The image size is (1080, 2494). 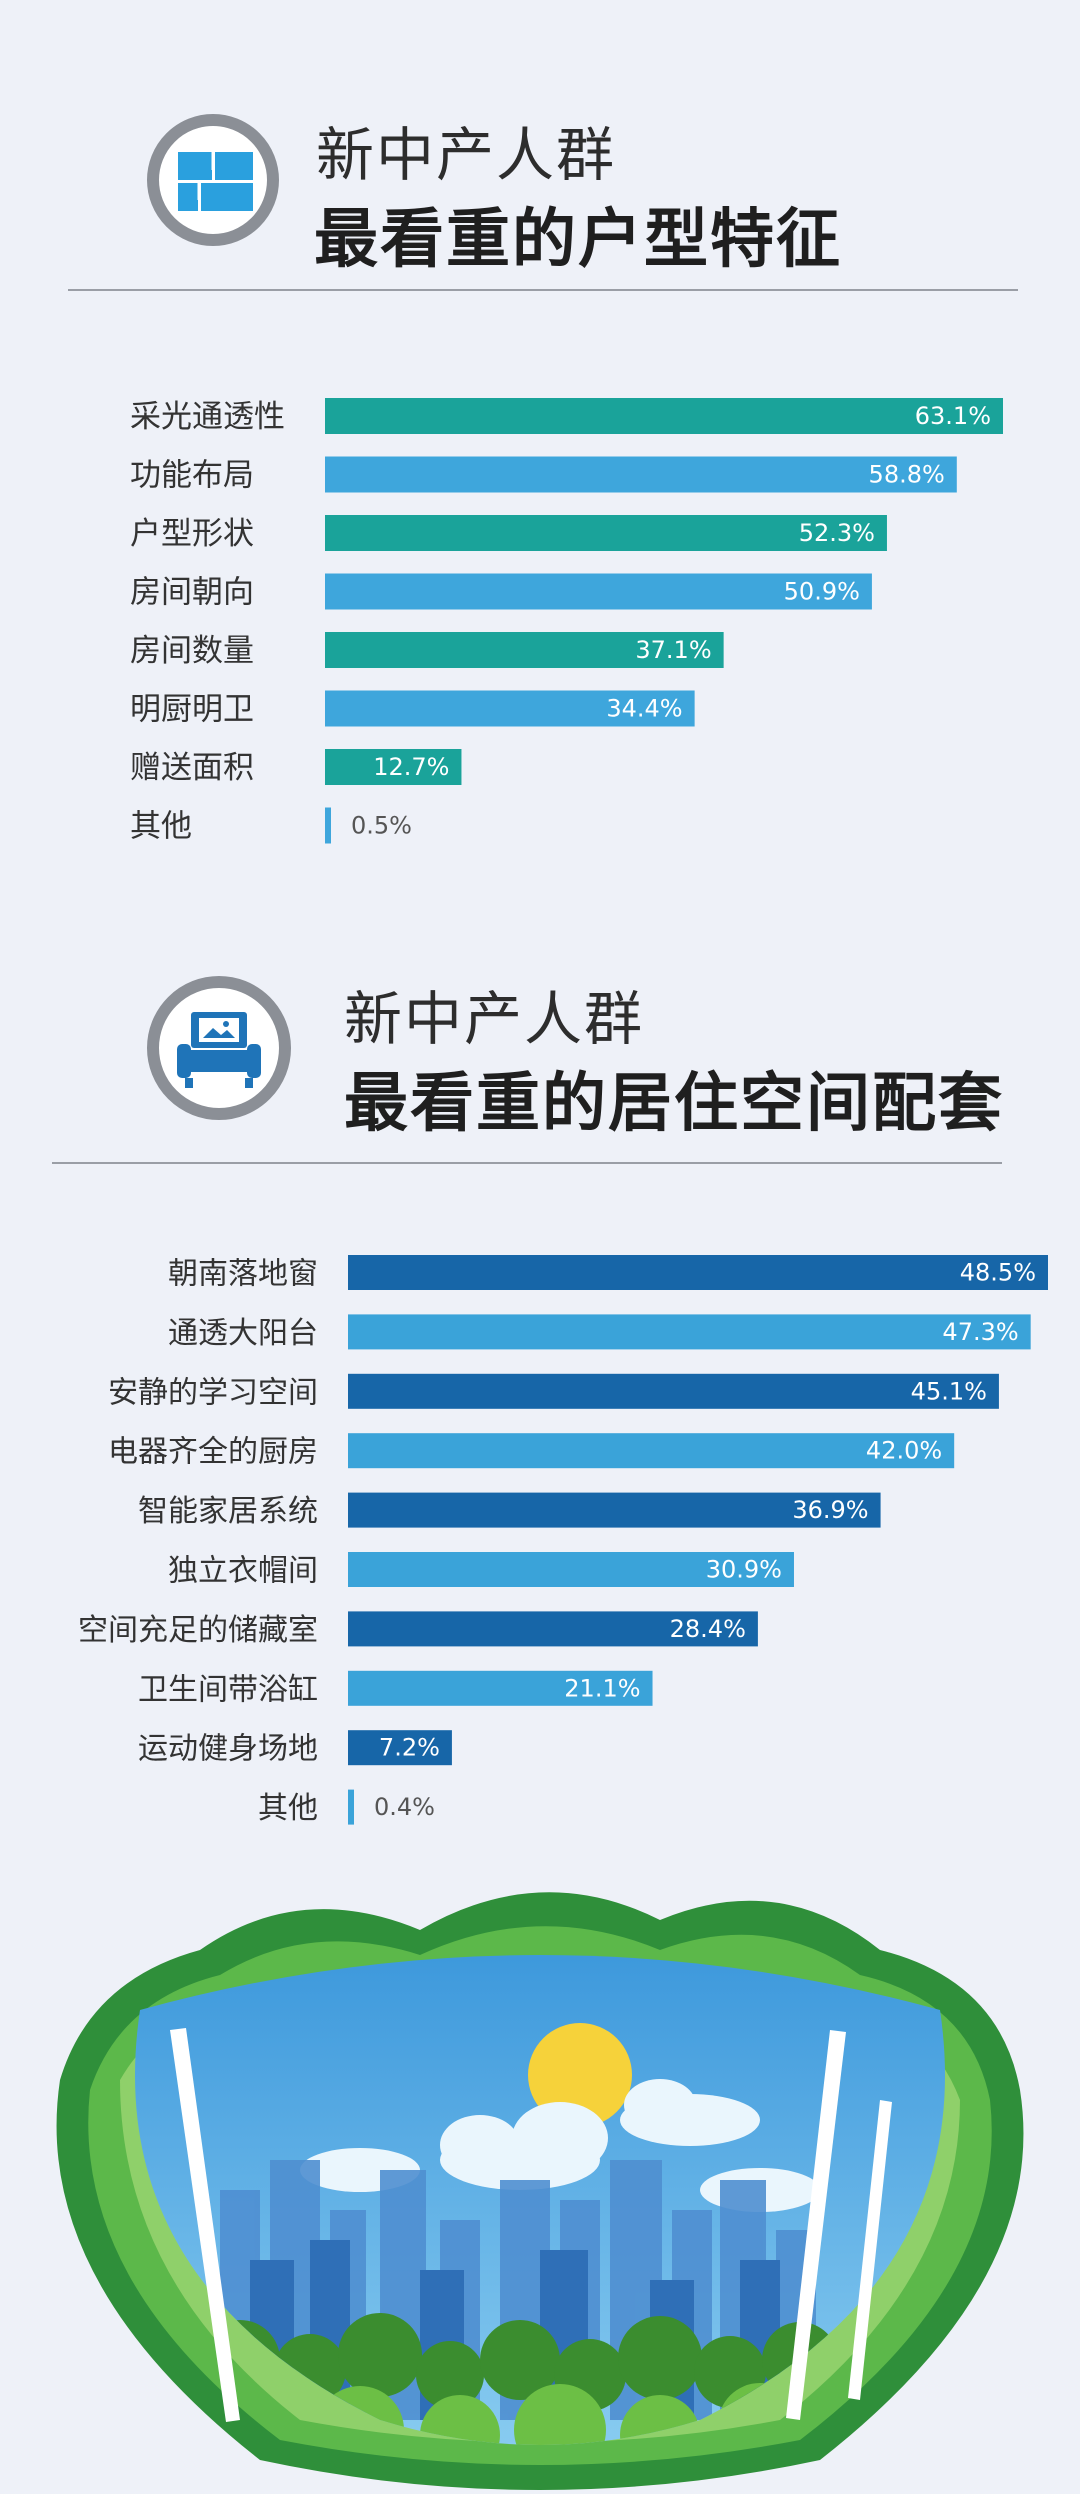 What do you see at coordinates (822, 592) in the screenshot?
I see `value-label: 50.9%` at bounding box center [822, 592].